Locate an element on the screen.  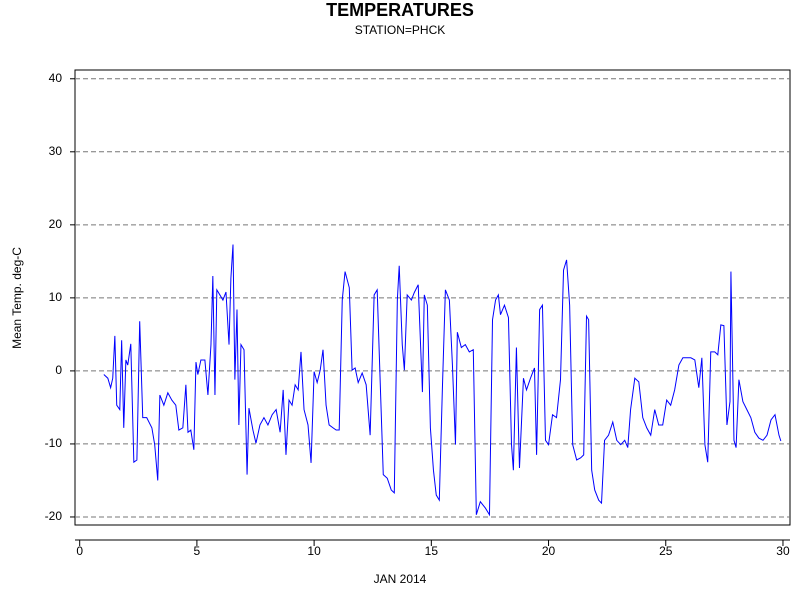
x-tick-label: 30 is located at coordinates (783, 551).